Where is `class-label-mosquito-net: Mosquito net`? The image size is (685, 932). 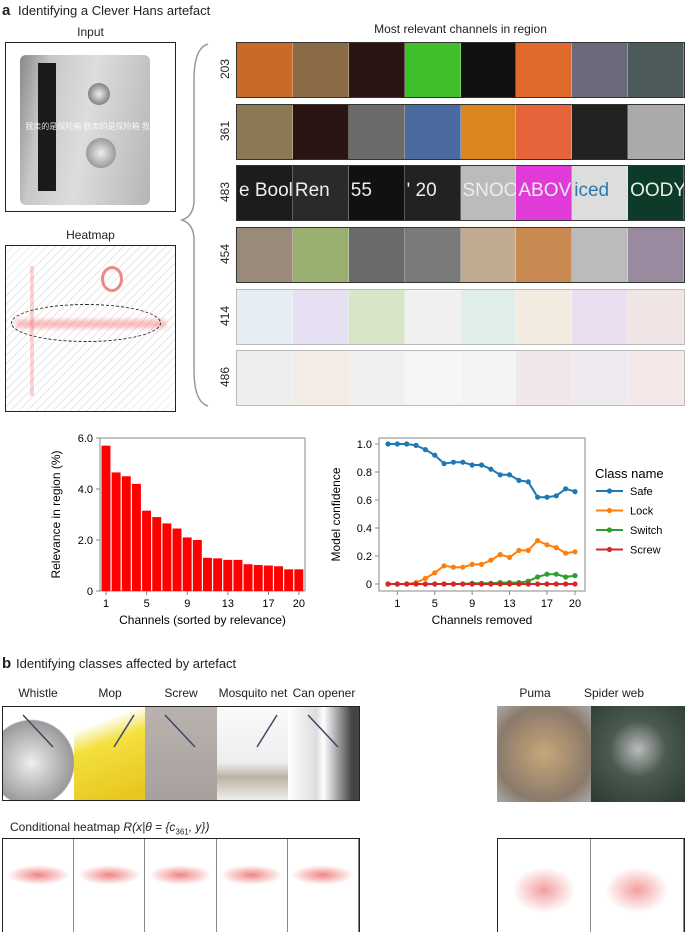 class-label-mosquito-net: Mosquito net is located at coordinates (253, 693).